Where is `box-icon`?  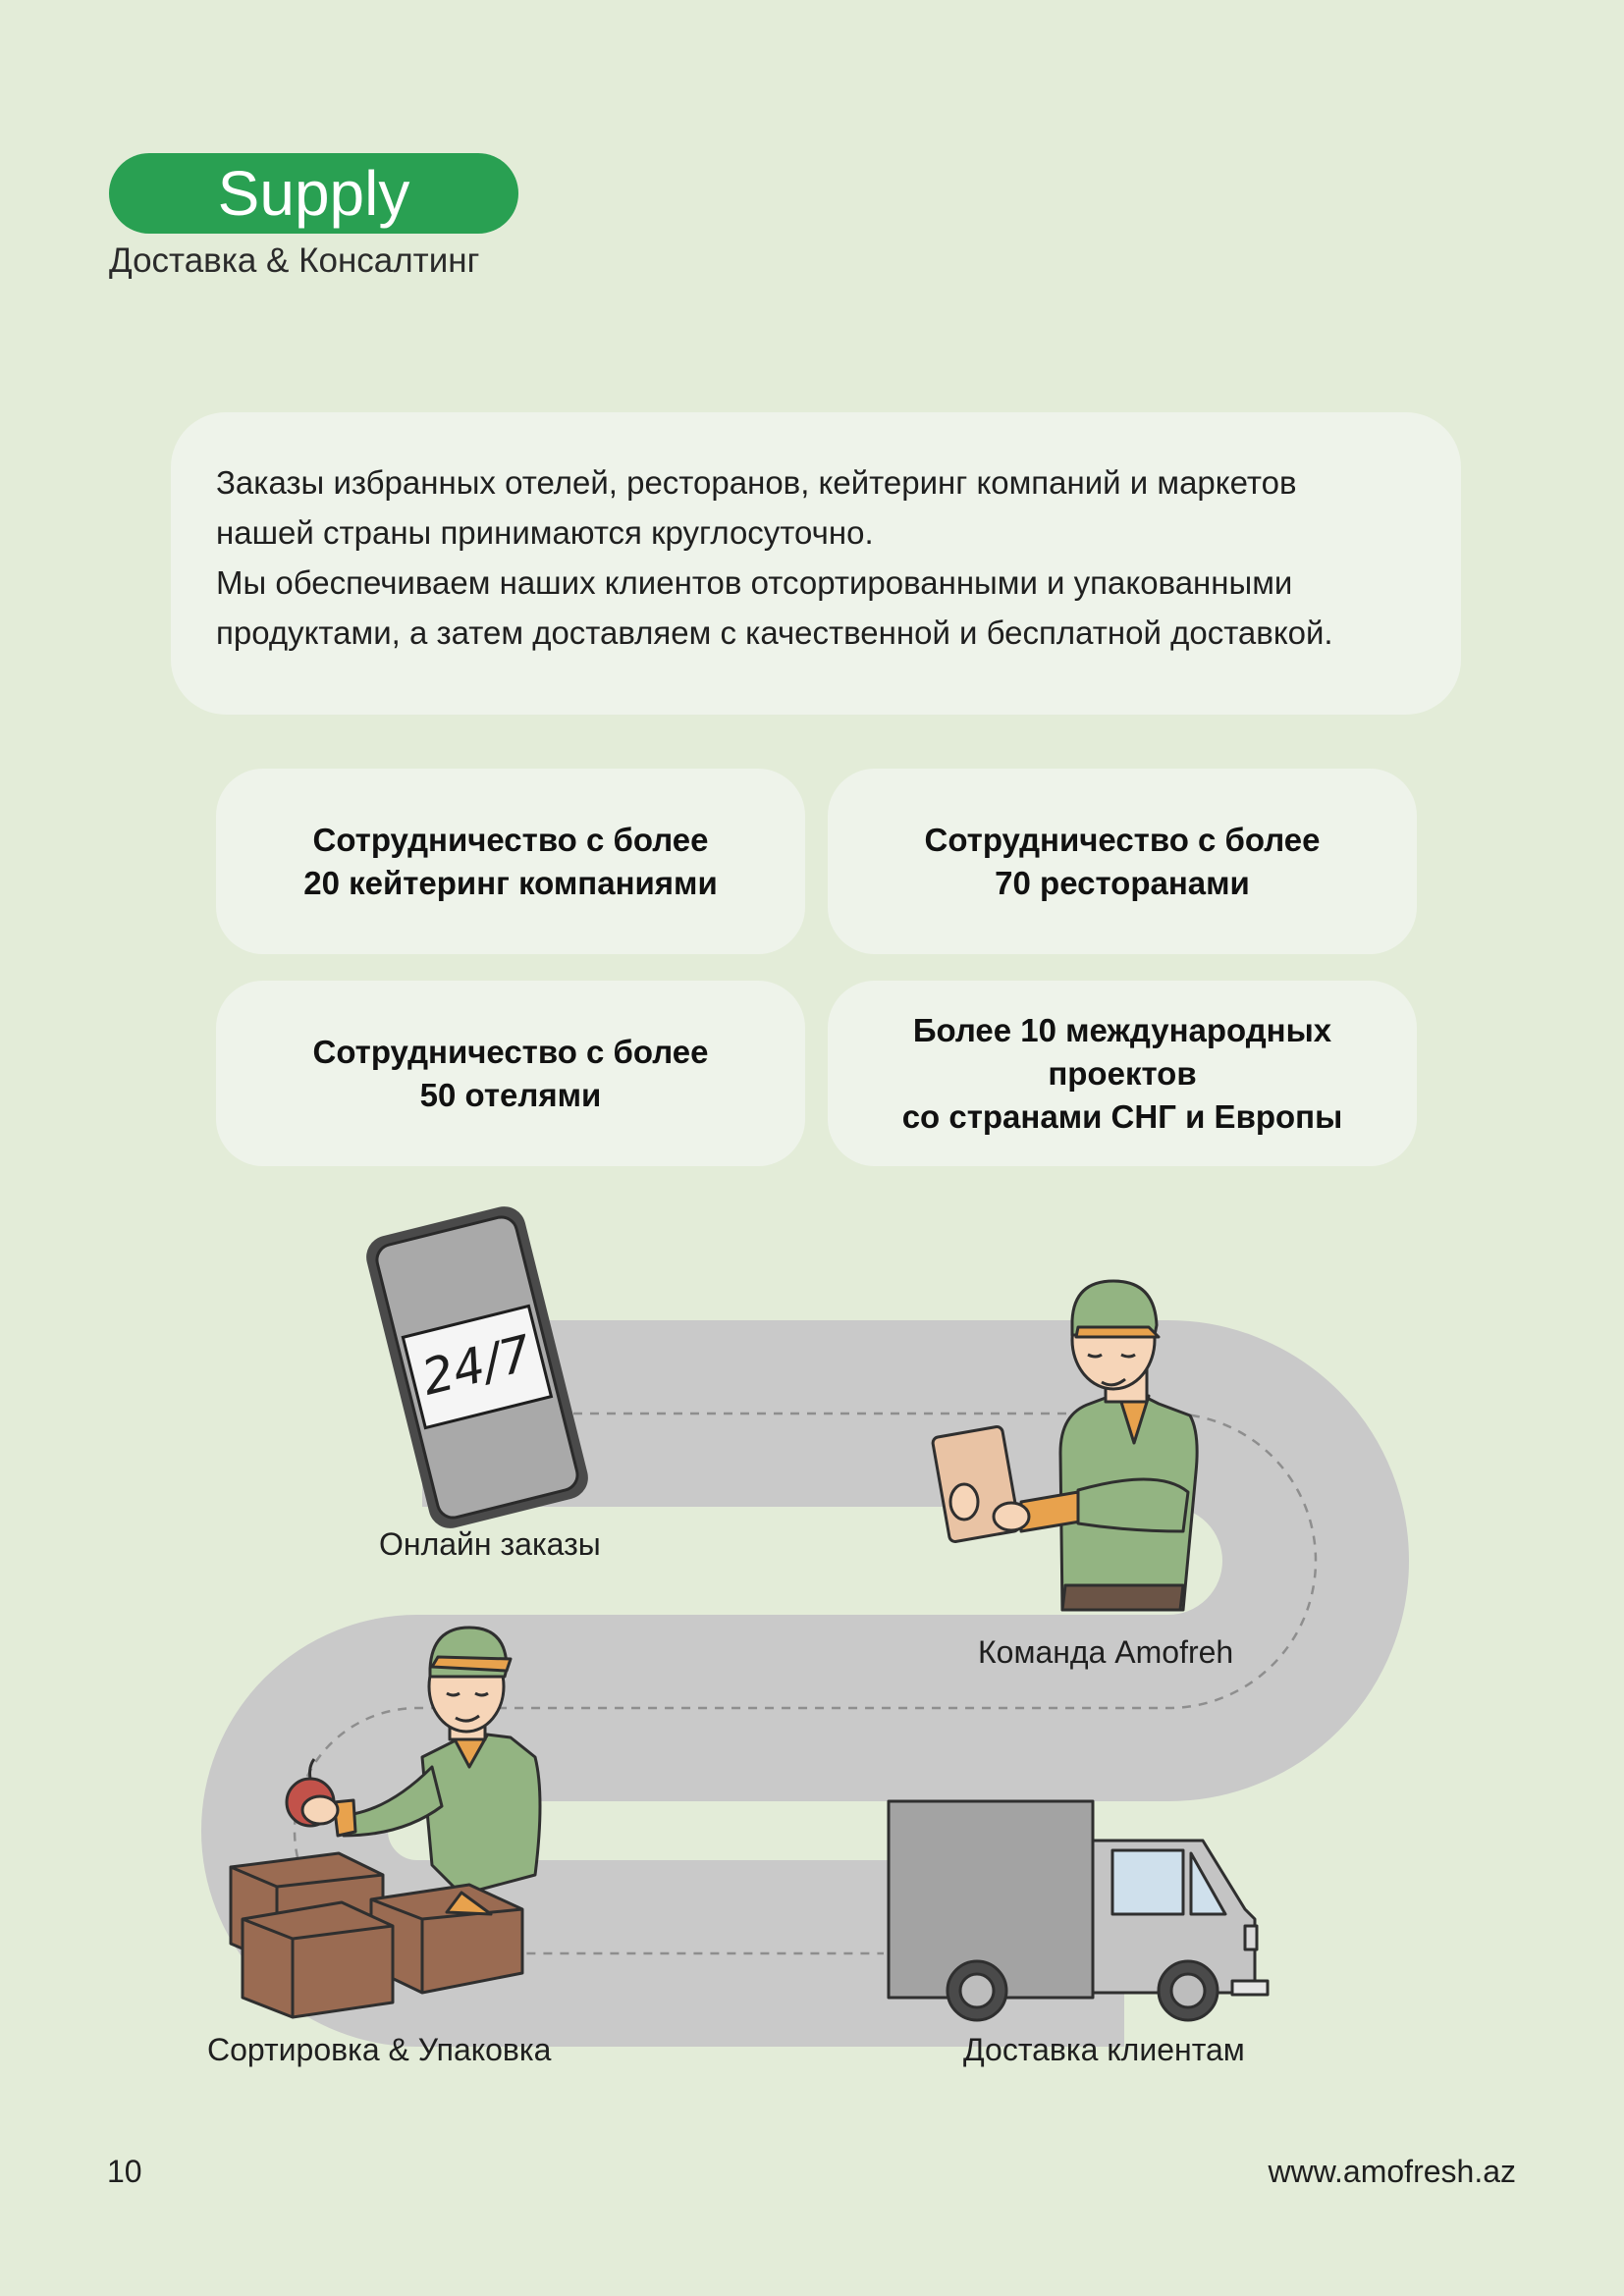 box-icon is located at coordinates (376, 1935).